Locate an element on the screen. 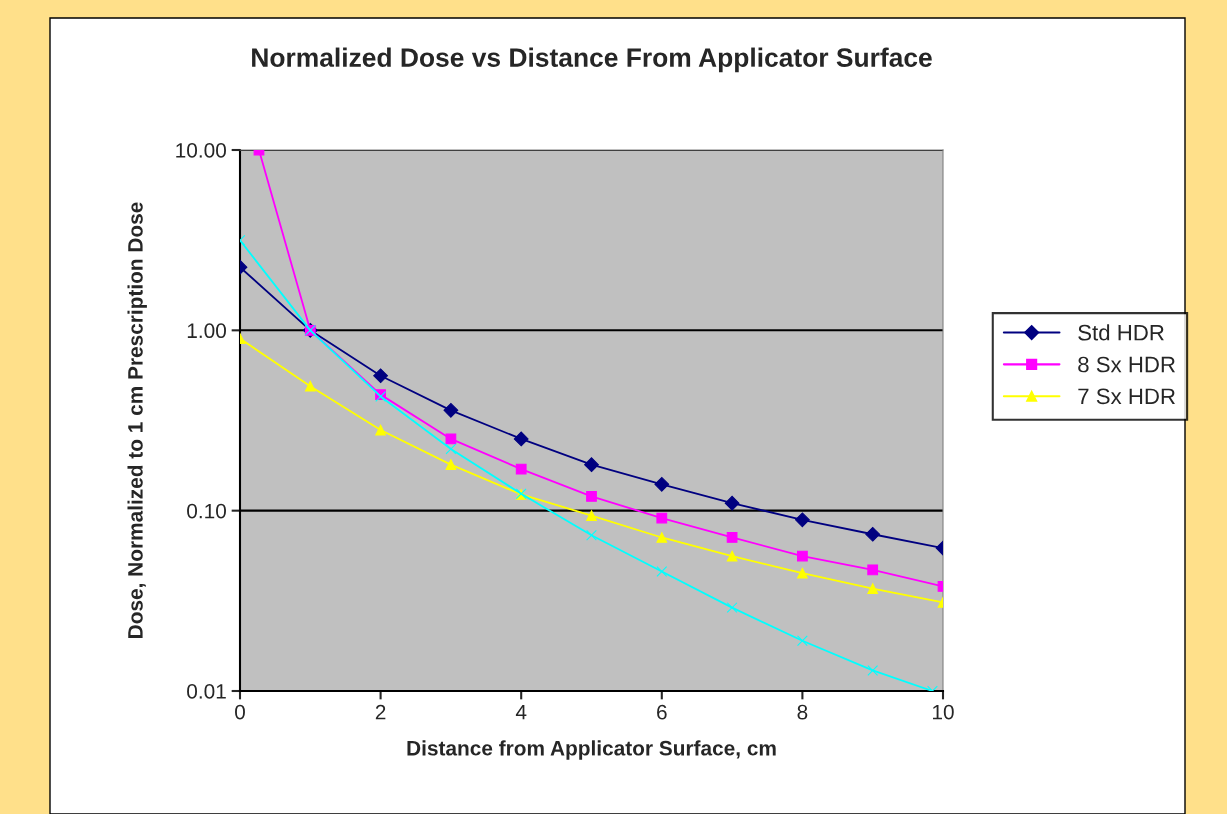 The height and width of the screenshot is (814, 1227). y-tick-label: 10.00 is located at coordinates (201, 150).